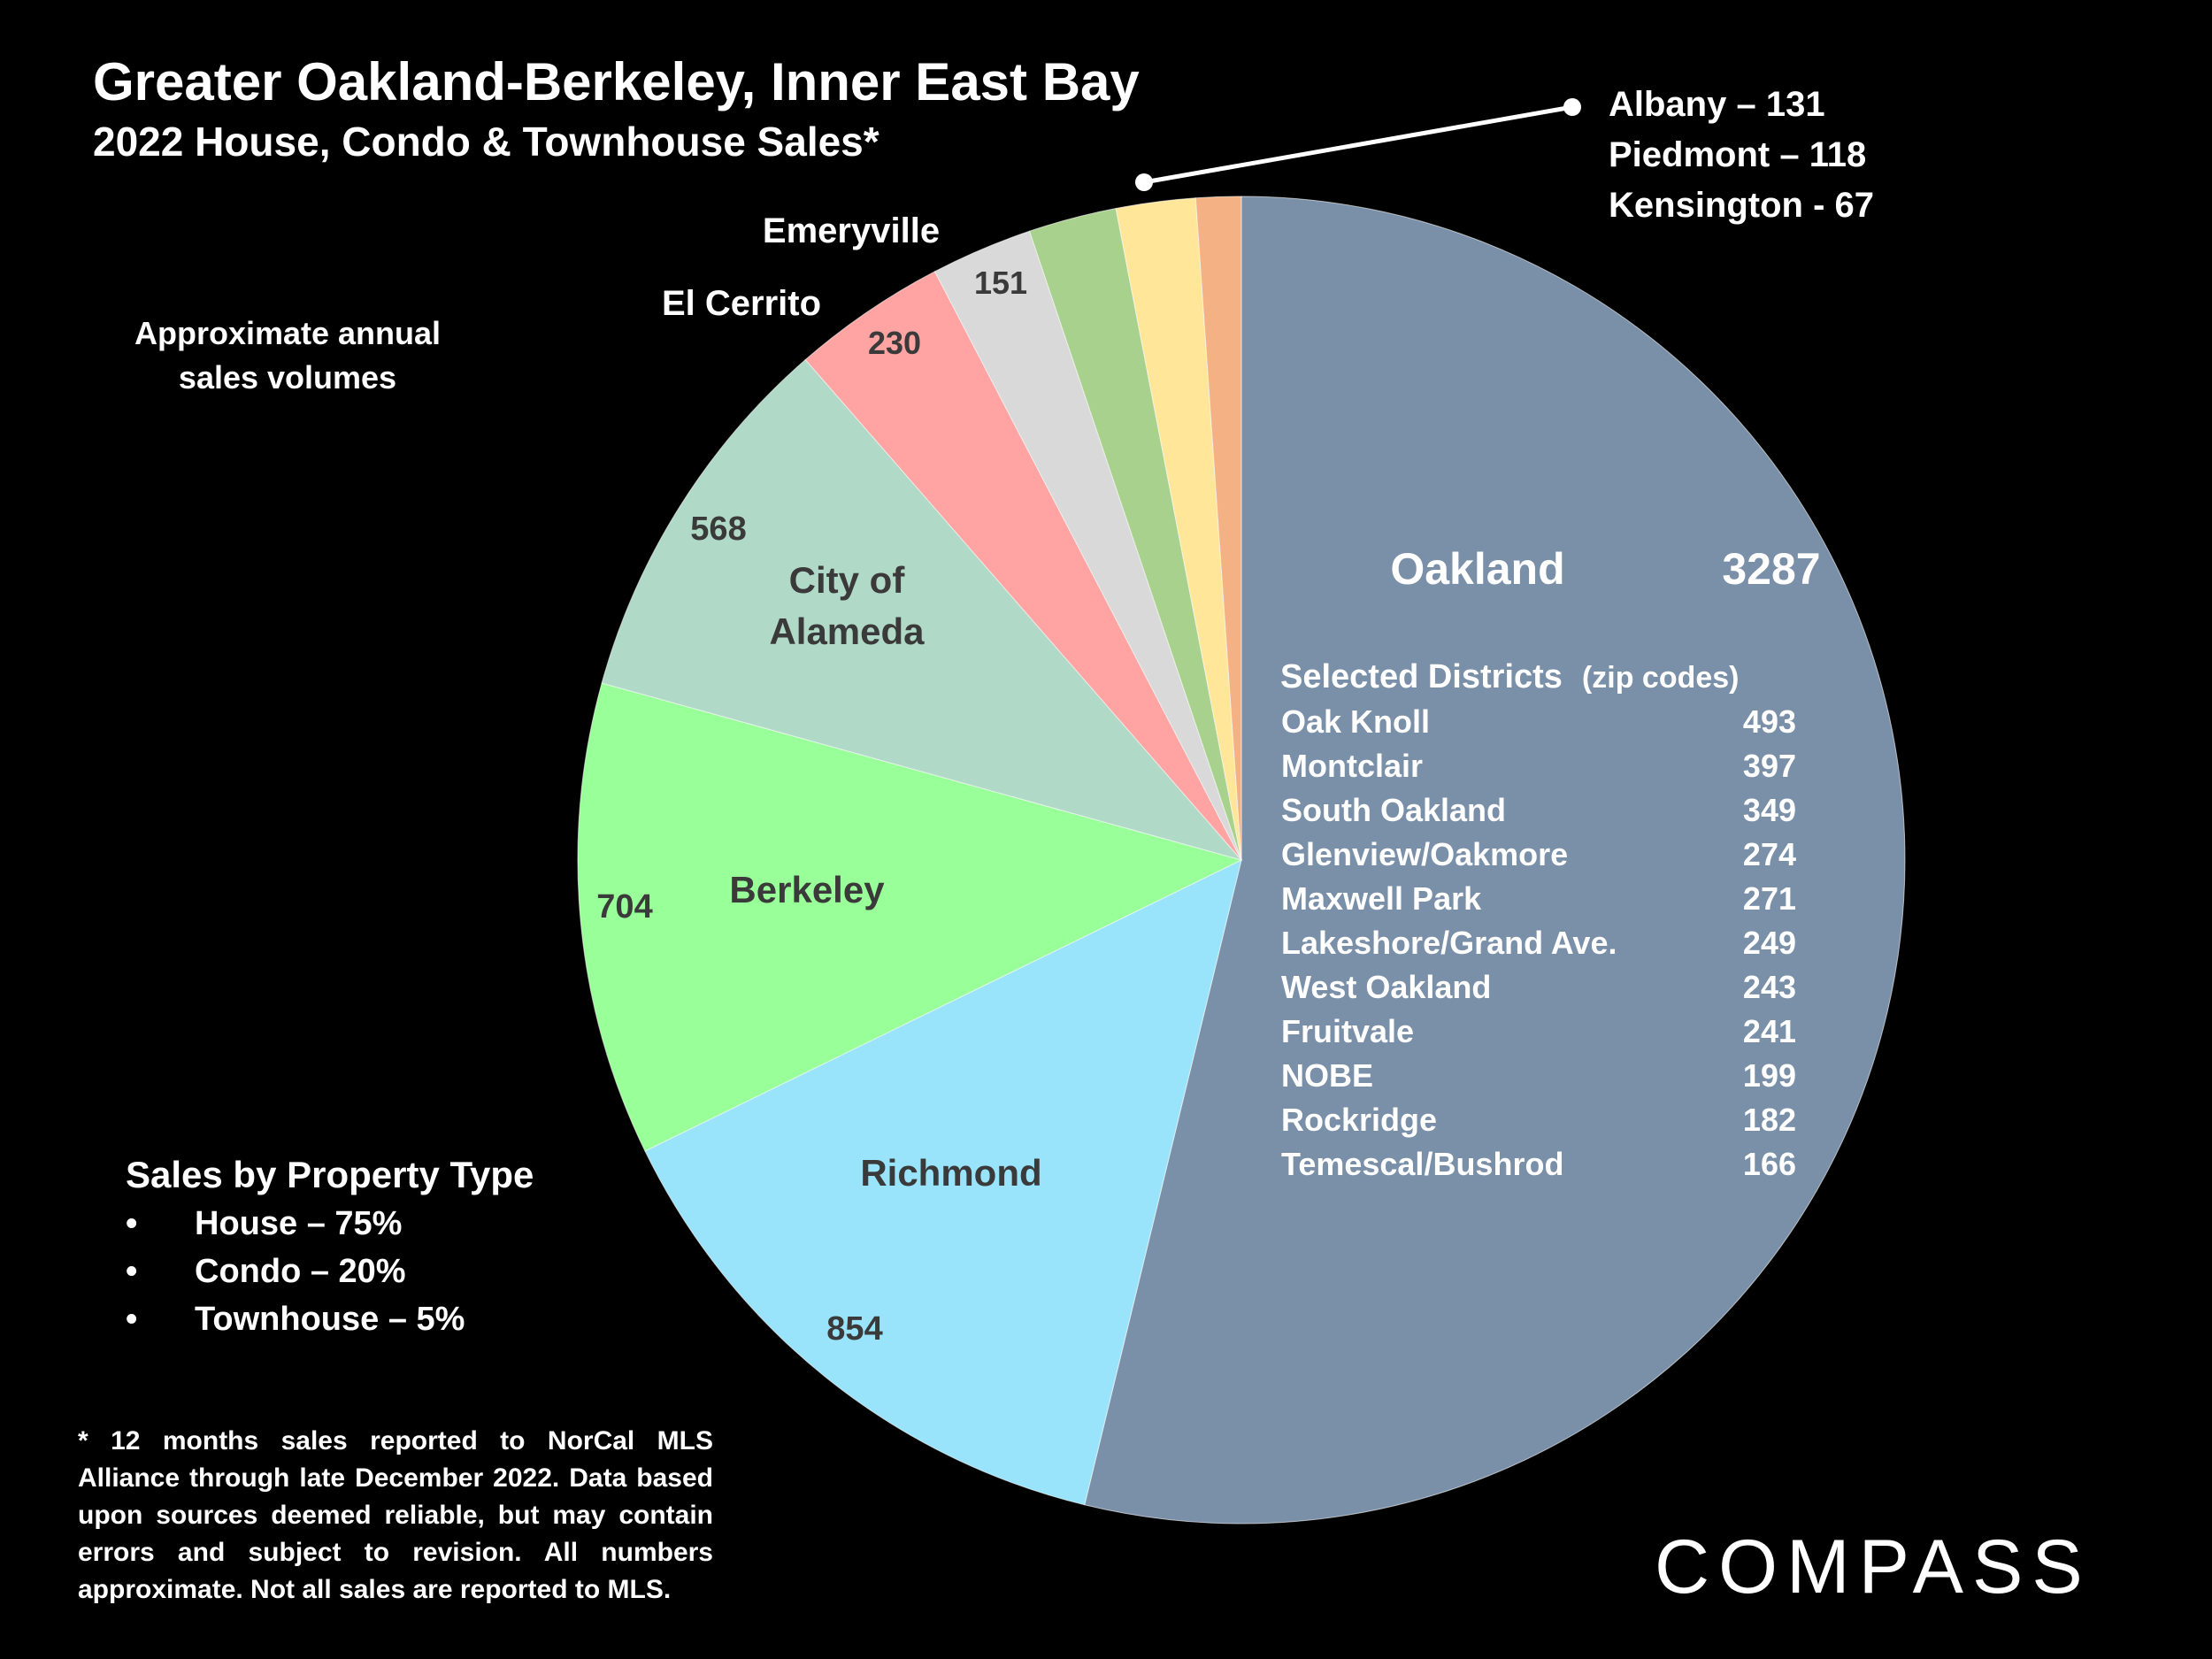 The width and height of the screenshot is (2212, 1659). I want to click on pie-slice-richmond, so click(943, 1182).